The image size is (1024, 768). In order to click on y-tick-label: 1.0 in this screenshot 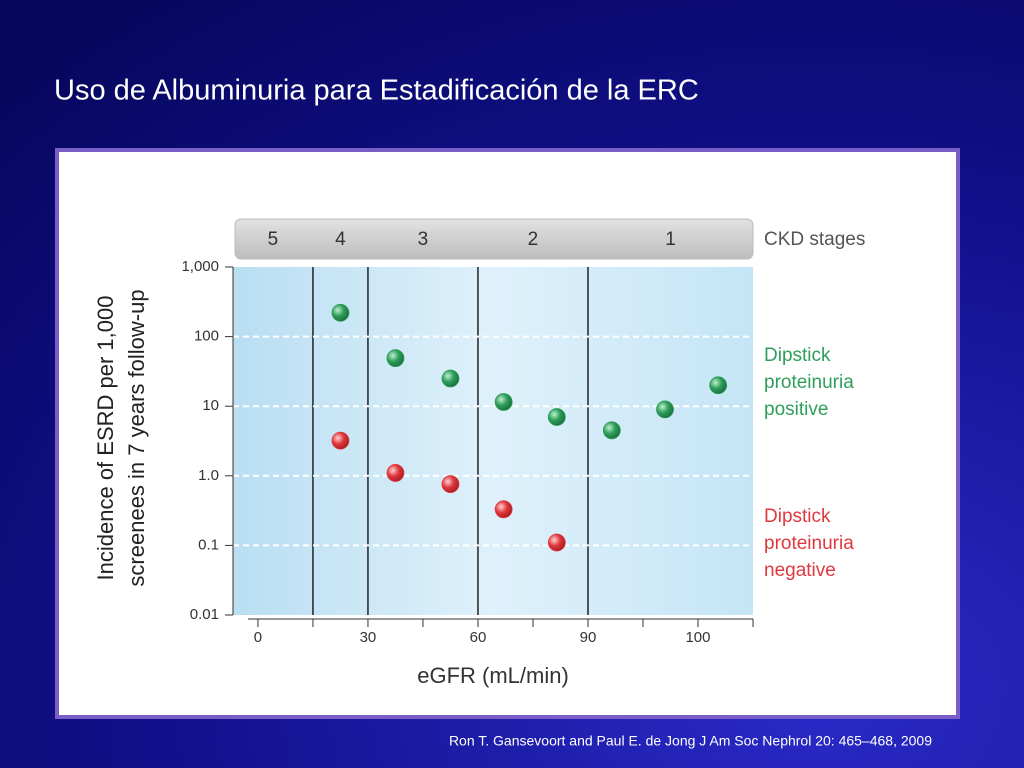, I will do `click(208, 475)`.